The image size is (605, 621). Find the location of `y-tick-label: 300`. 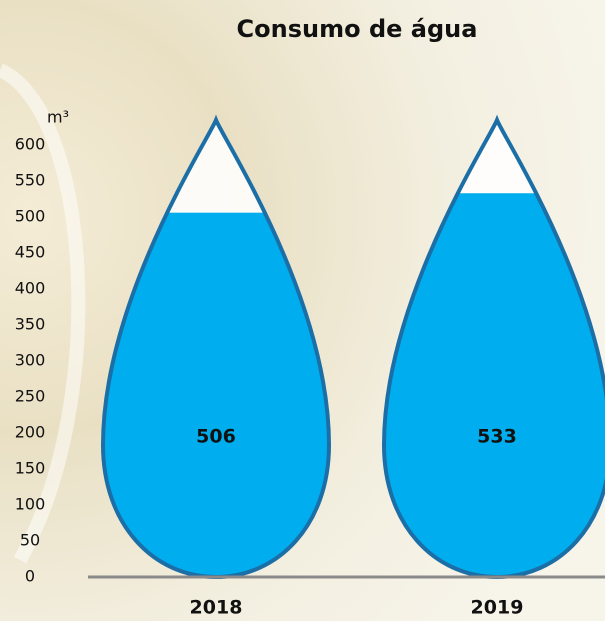

y-tick-label: 300 is located at coordinates (30, 360).